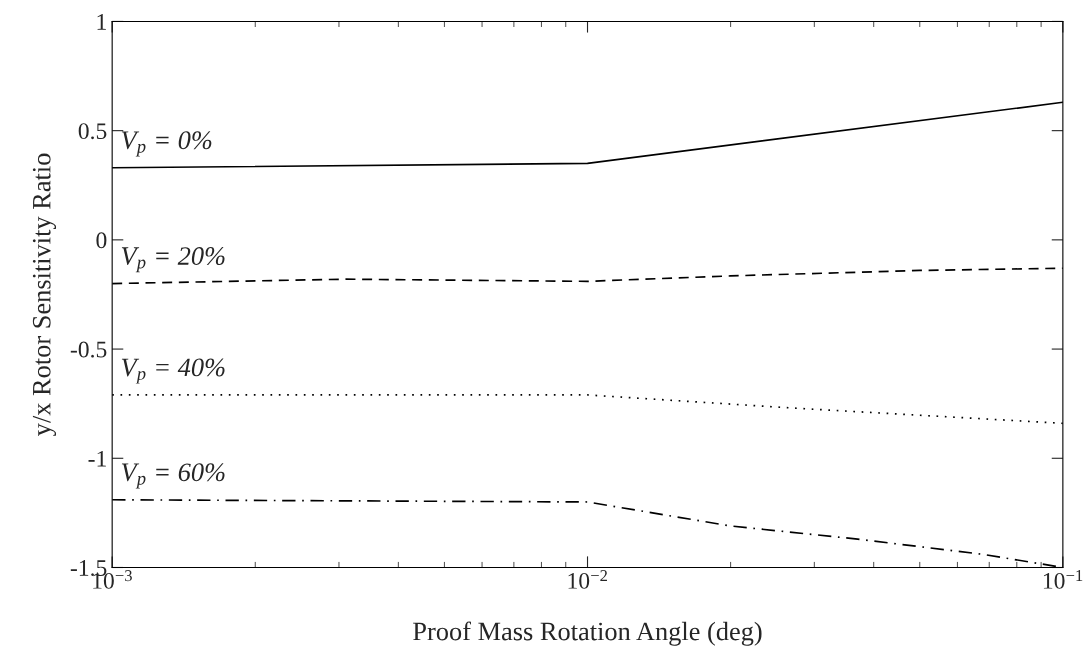  What do you see at coordinates (44, 294) in the screenshot?
I see `y-axis-title: y/x Rotor Sensitivity Ratio` at bounding box center [44, 294].